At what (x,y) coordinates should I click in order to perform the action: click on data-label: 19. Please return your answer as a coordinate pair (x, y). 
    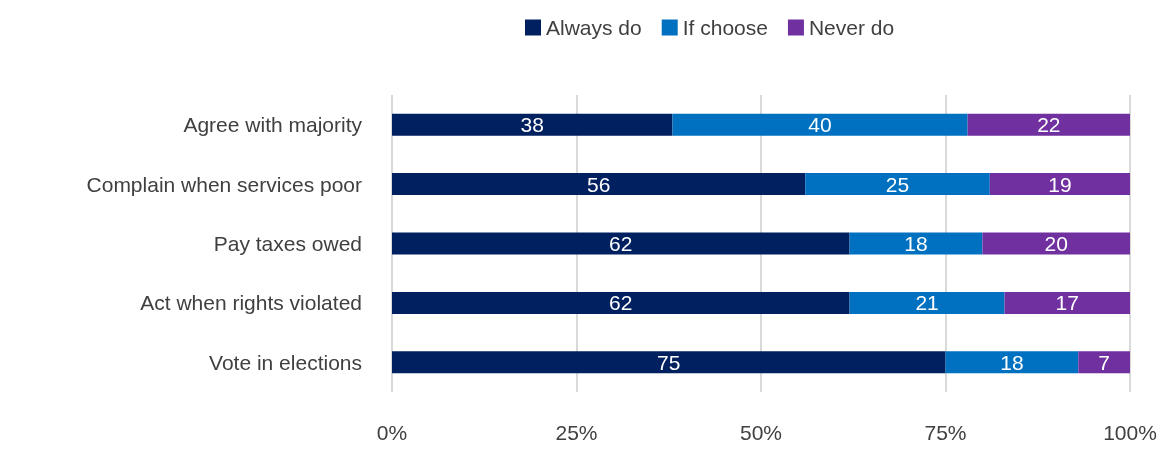
    Looking at the image, I should click on (1060, 184).